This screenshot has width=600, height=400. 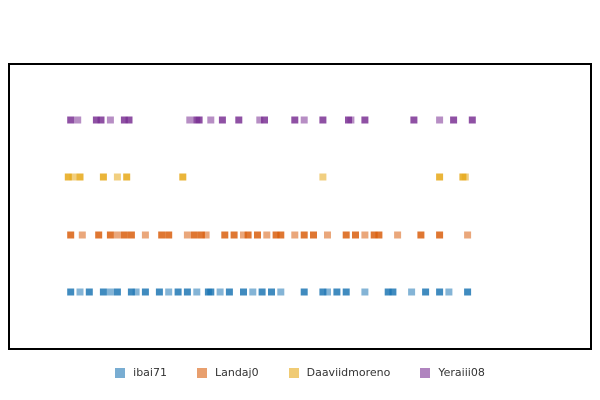 What do you see at coordinates (120, 372) in the screenshot?
I see `legend-swatch-ibai71` at bounding box center [120, 372].